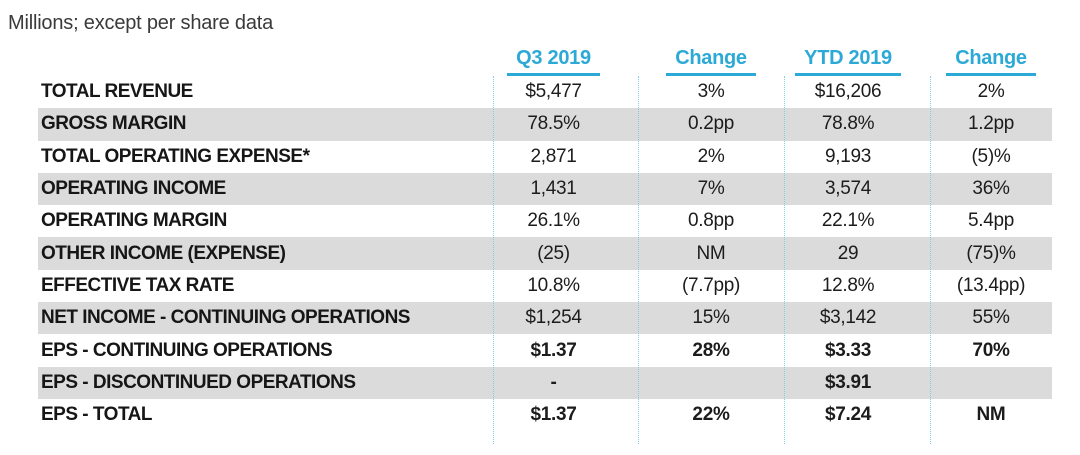  Describe the element at coordinates (711, 350) in the screenshot. I see `cell-value: 28%` at that location.